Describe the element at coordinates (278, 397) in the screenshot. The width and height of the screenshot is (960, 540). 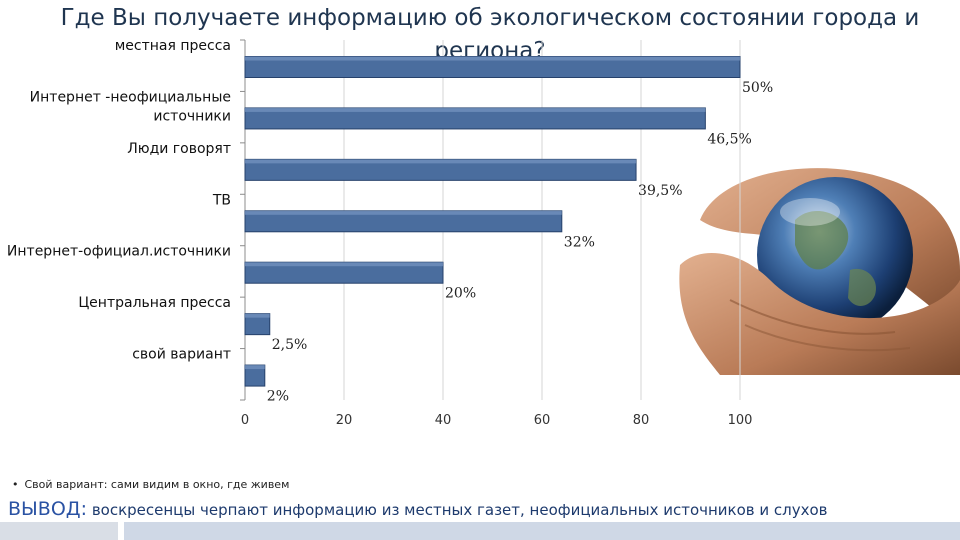
I see `data-label: 2%` at that location.